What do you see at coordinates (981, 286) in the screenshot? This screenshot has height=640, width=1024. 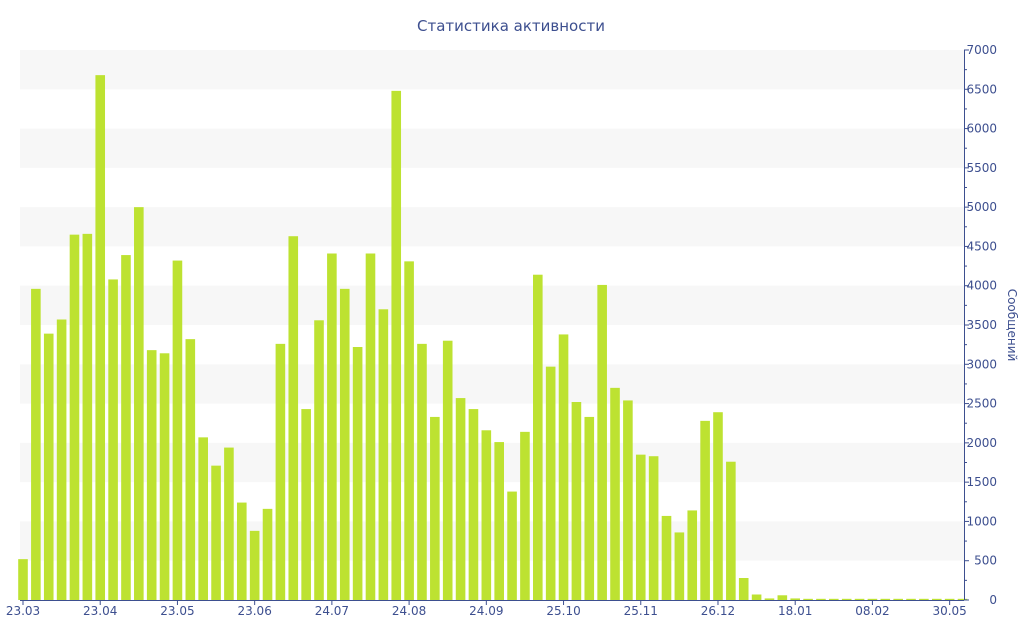 I see `y-tick-label: 4000` at bounding box center [981, 286].